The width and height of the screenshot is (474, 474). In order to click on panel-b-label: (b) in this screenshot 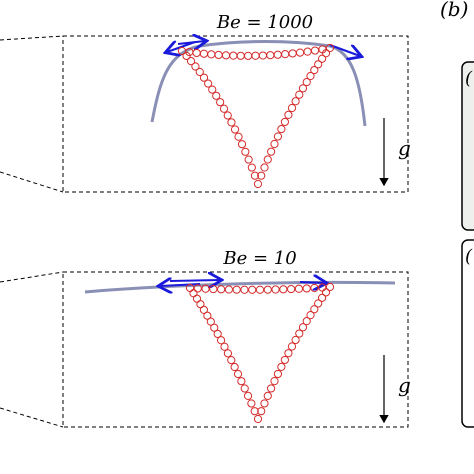, I will do `click(454, 10)`.